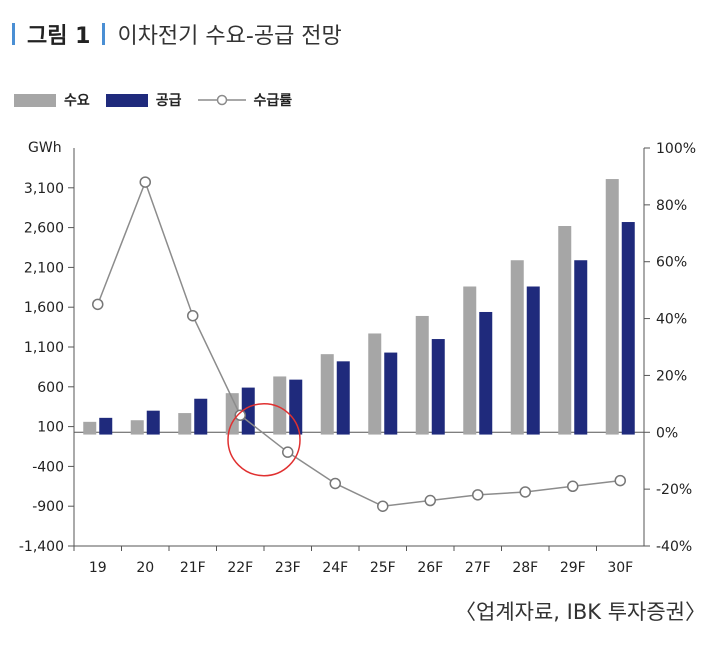 Image resolution: width=724 pixels, height=648 pixels. Describe the element at coordinates (327, 394) in the screenshot. I see `bar-demand-24f` at that location.